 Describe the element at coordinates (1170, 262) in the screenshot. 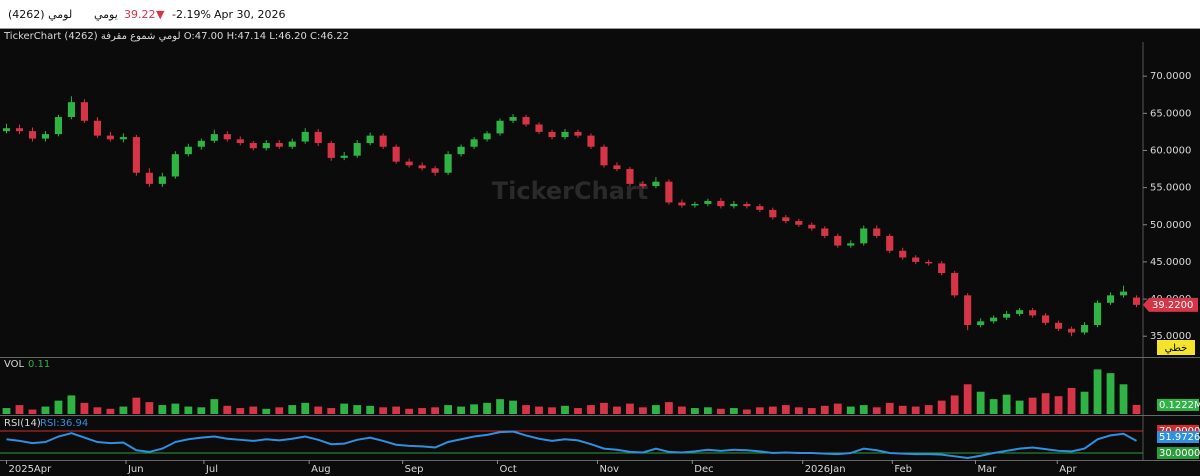

I see `y-tick-label: 45.0000` at that location.